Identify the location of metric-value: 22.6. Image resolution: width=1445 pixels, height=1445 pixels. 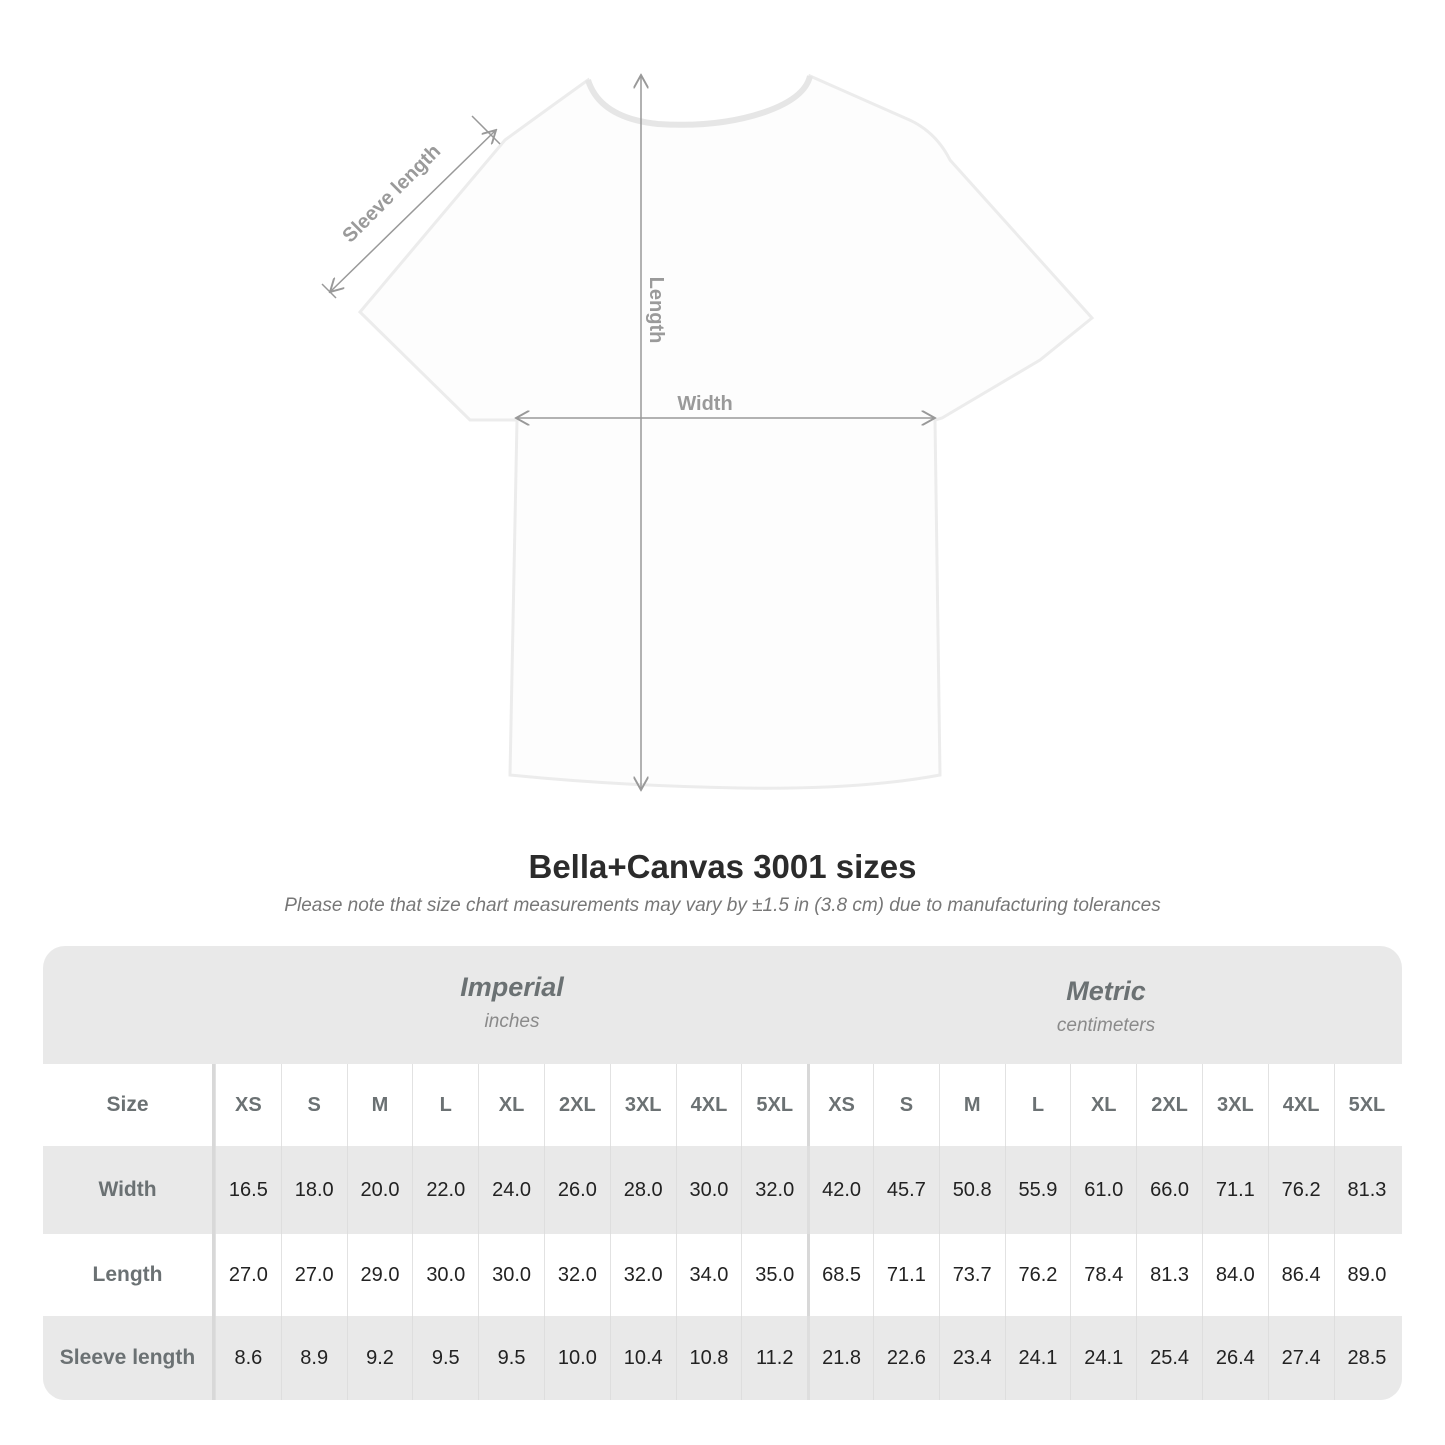
(905, 1358).